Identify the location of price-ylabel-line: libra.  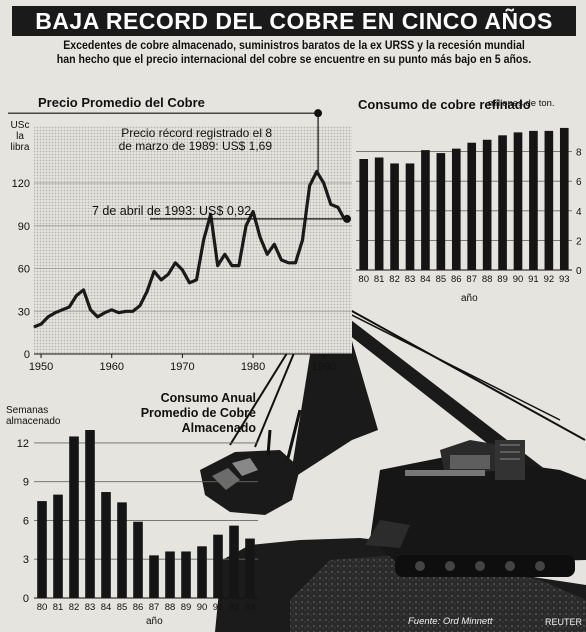
(20, 147).